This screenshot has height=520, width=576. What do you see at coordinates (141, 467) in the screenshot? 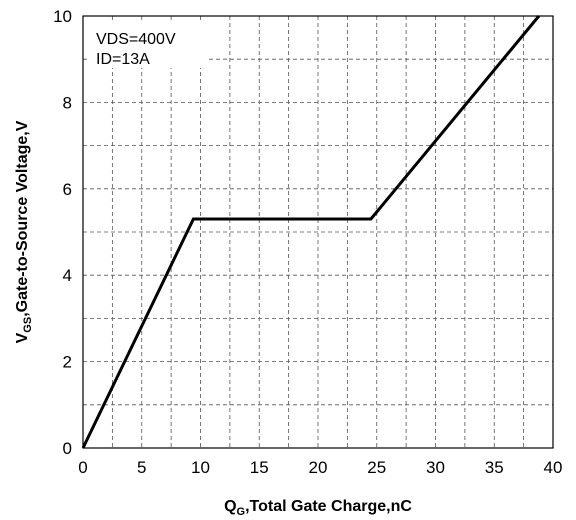
I see `x-tick-label: 5` at bounding box center [141, 467].